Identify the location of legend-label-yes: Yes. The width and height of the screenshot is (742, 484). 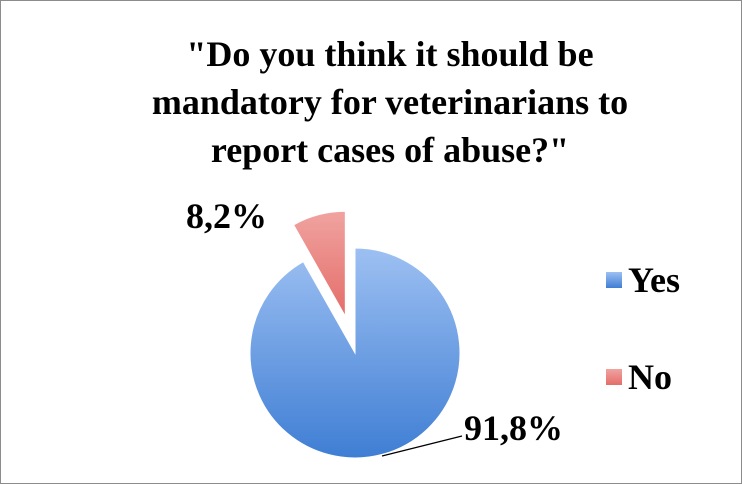
(654, 280).